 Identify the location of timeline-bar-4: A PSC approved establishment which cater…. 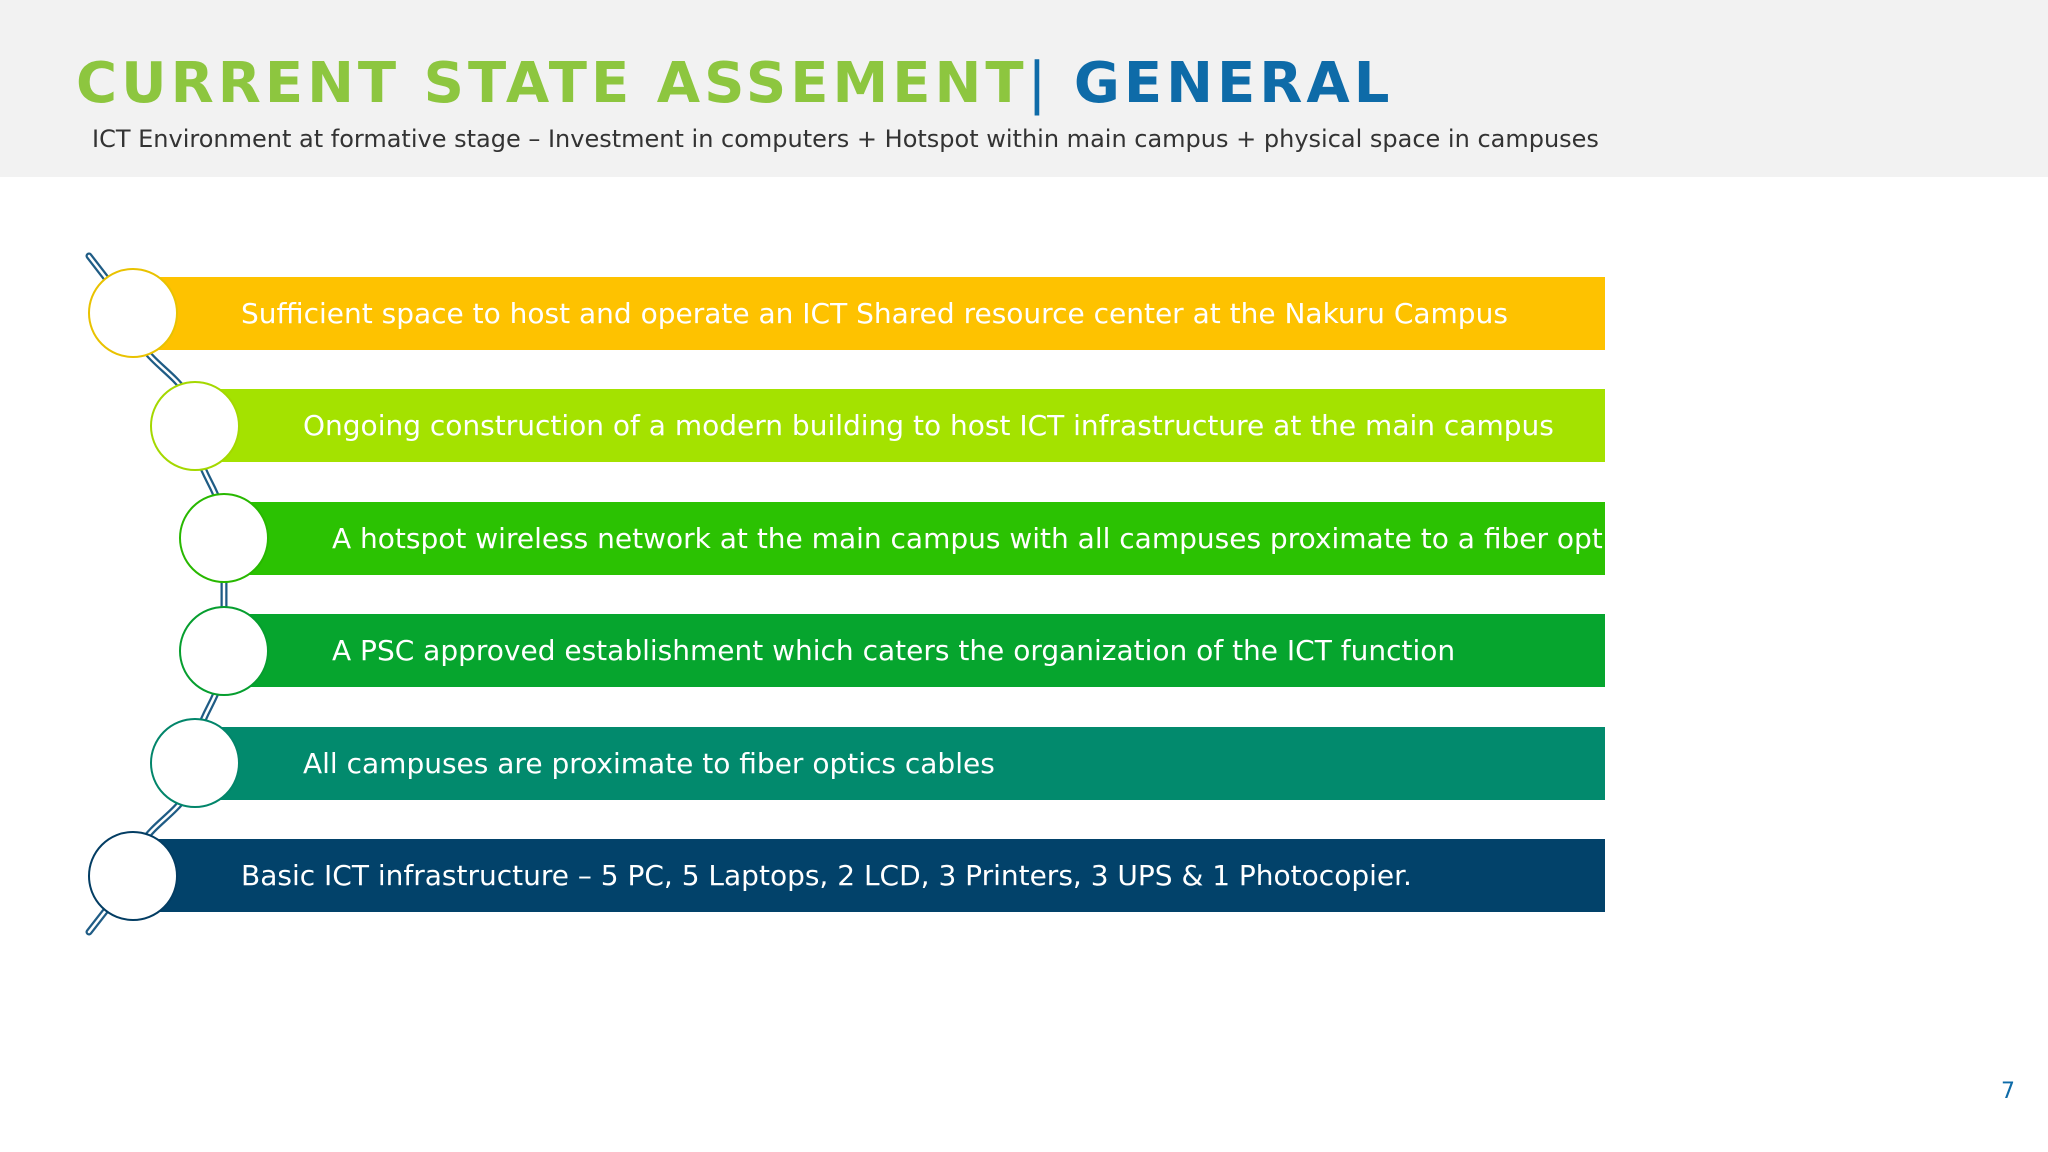
(914, 650).